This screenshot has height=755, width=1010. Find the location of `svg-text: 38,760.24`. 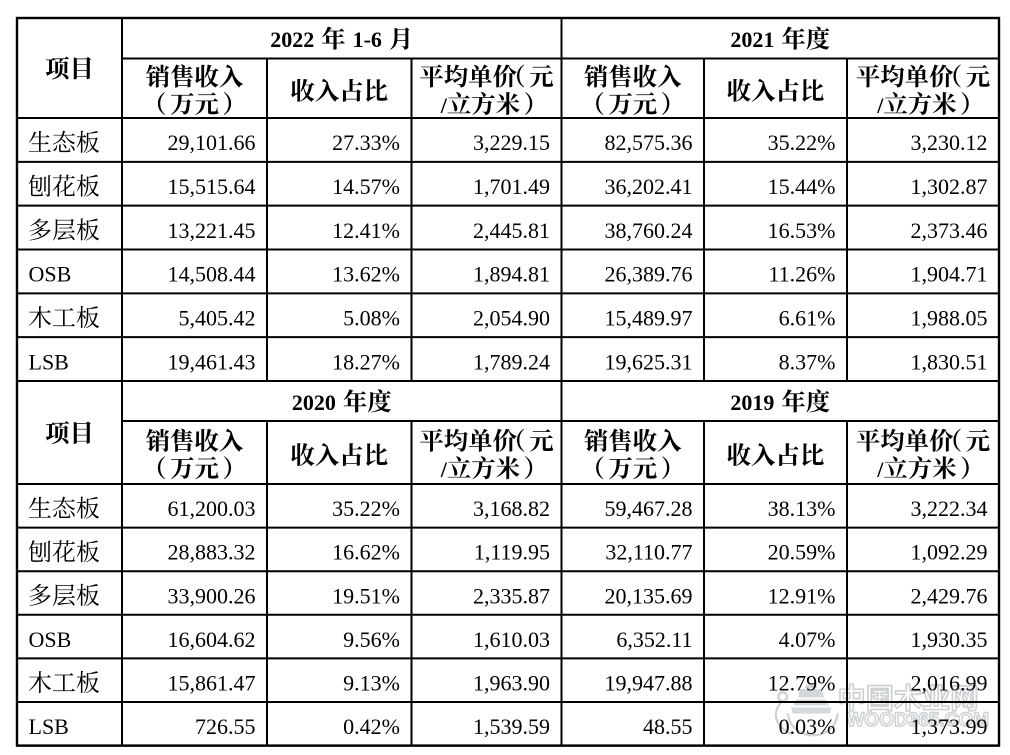

svg-text: 38,760.24 is located at coordinates (649, 230).